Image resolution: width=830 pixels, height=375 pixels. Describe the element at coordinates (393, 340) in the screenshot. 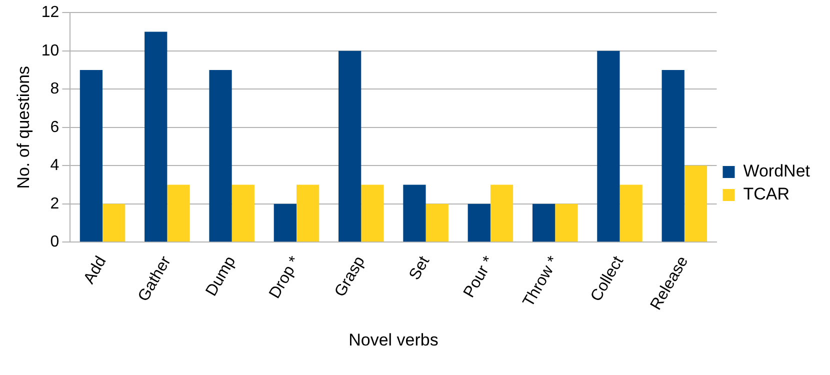

I see `x-axis-title: Novel verbs` at that location.